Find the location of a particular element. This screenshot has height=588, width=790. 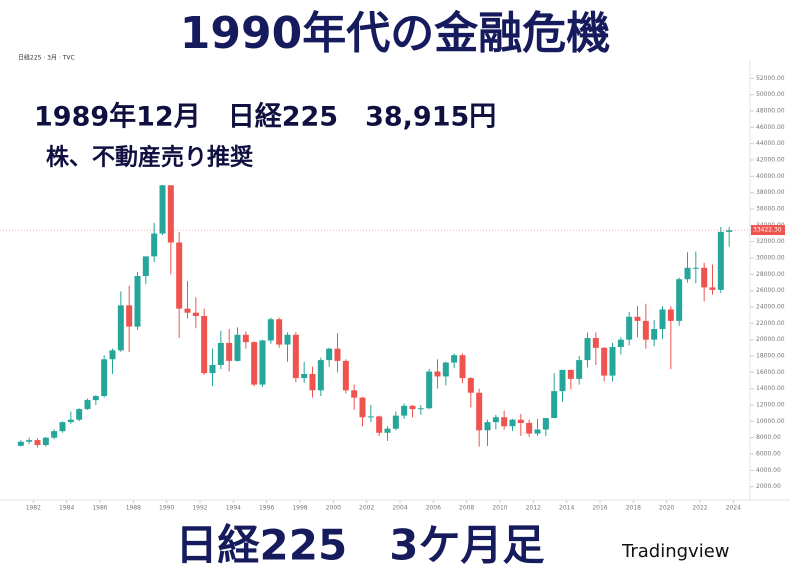

chart-title: 1990年代の金融危機 is located at coordinates (395, 33).